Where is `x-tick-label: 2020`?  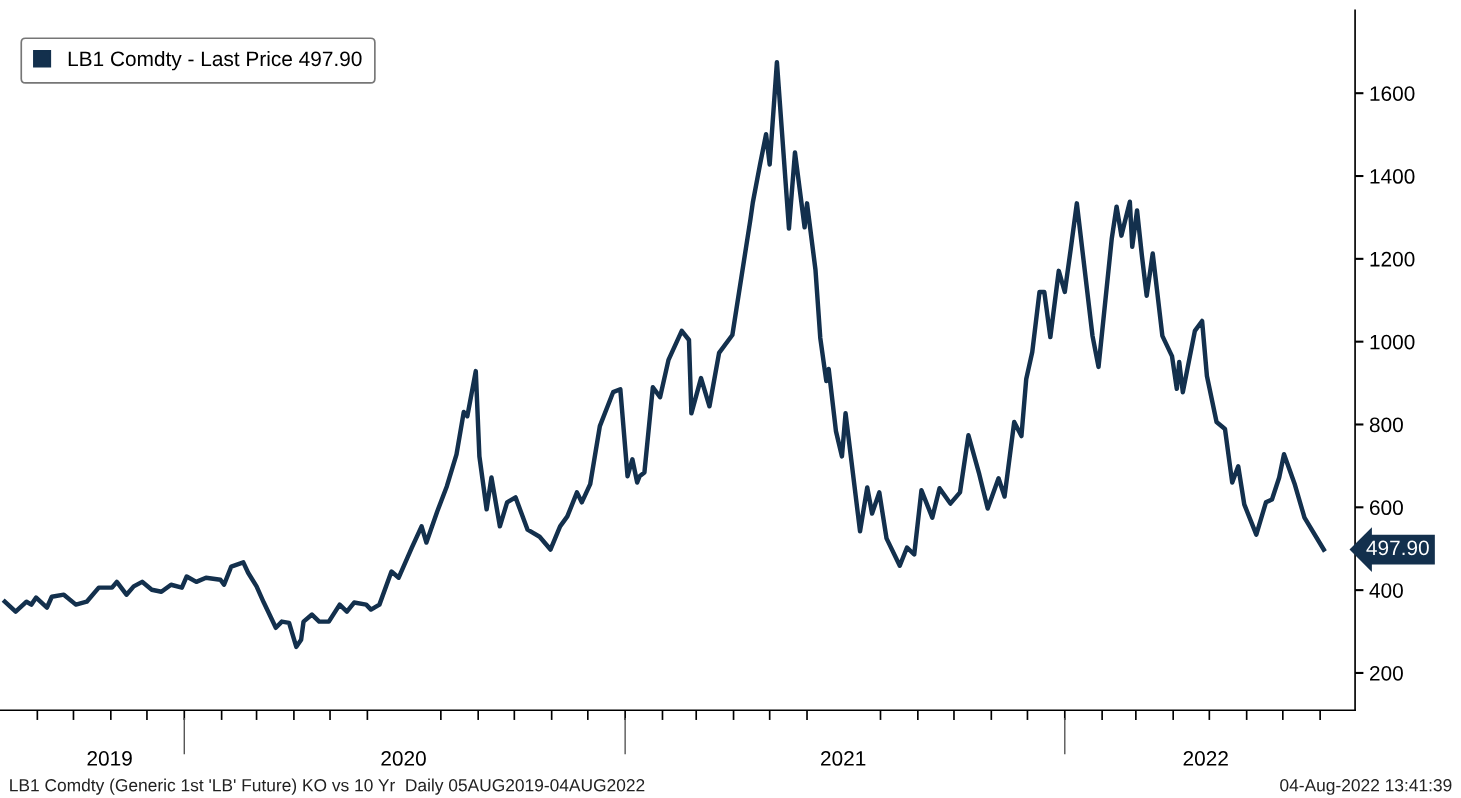
x-tick-label: 2020 is located at coordinates (403, 758).